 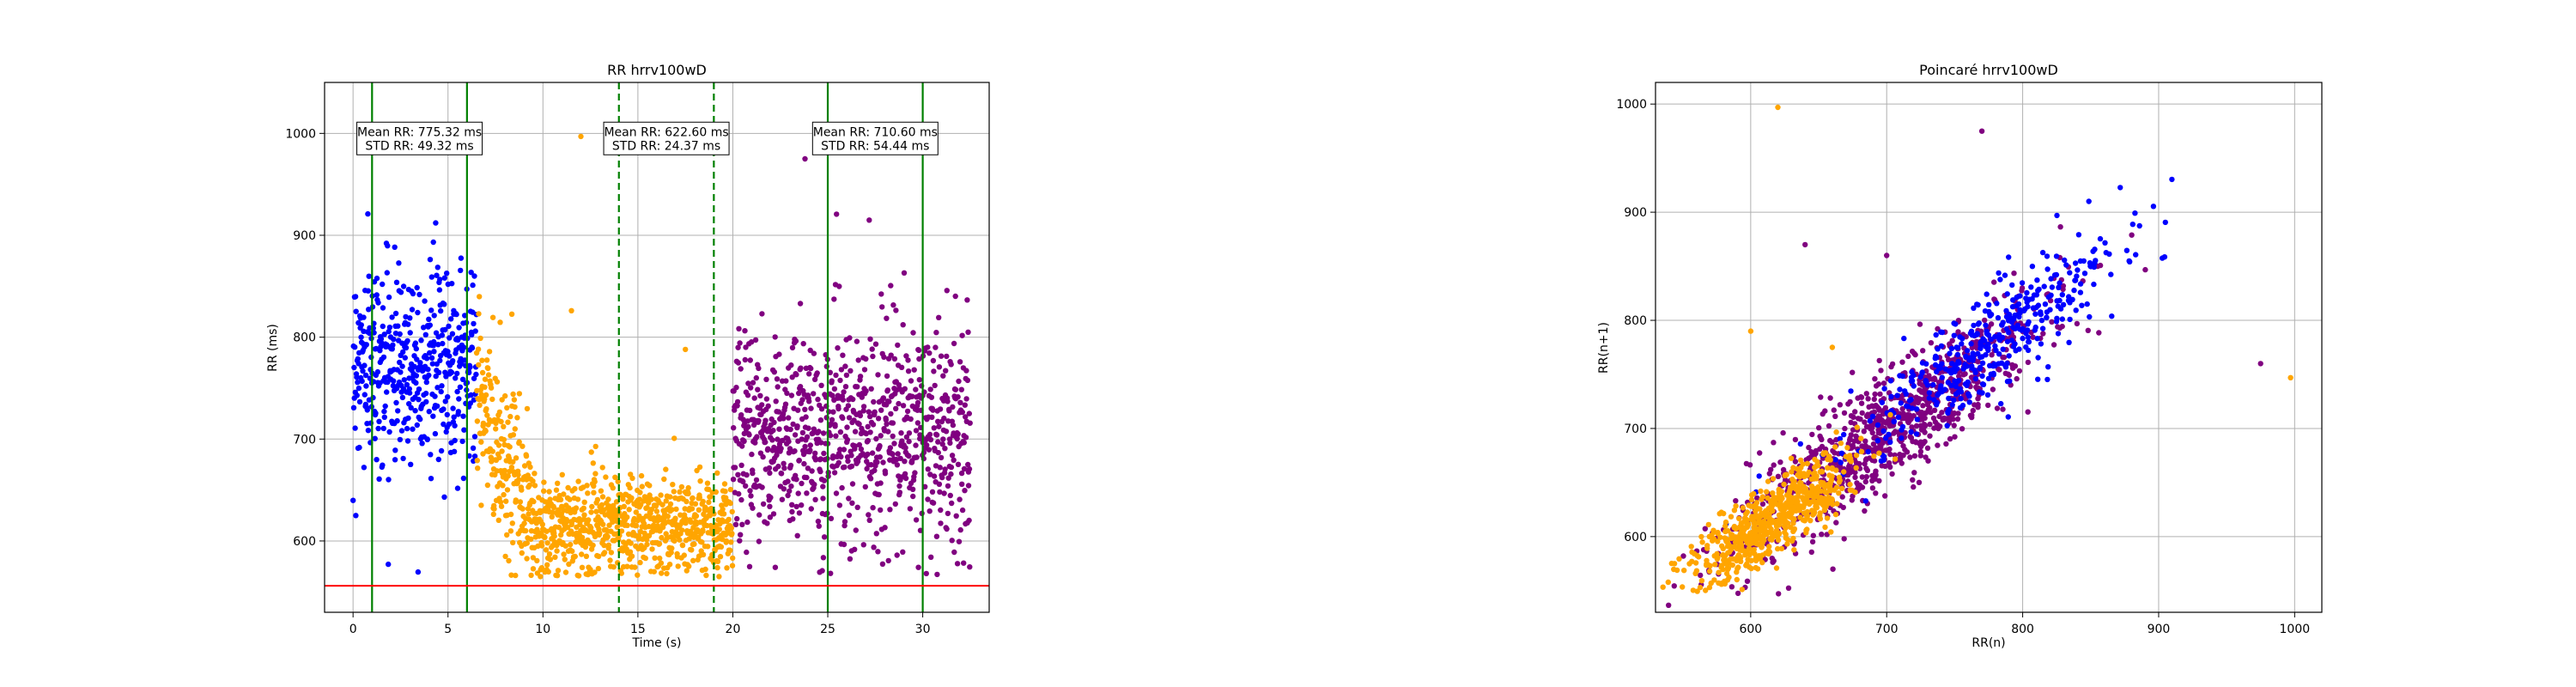 What do you see at coordinates (304, 542) in the screenshot?
I see `rr-y-tick-label: 600` at bounding box center [304, 542].